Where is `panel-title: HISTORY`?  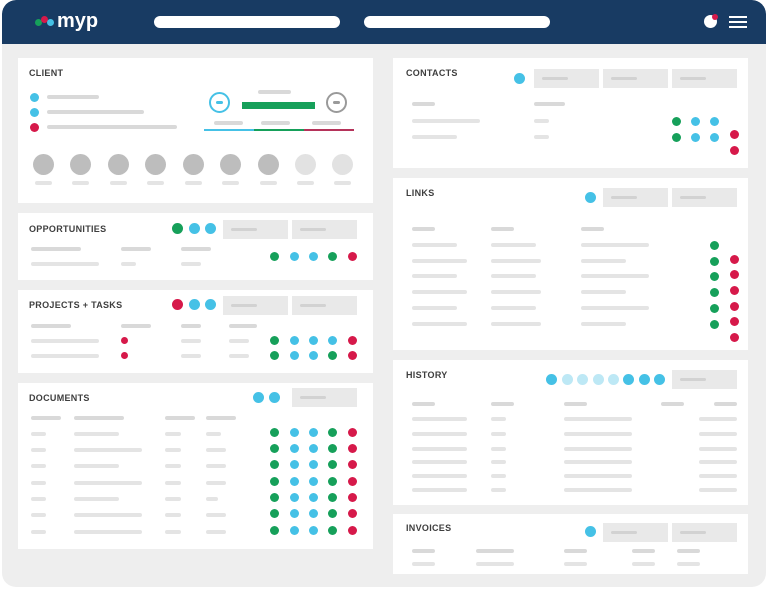 panel-title: HISTORY is located at coordinates (427, 375).